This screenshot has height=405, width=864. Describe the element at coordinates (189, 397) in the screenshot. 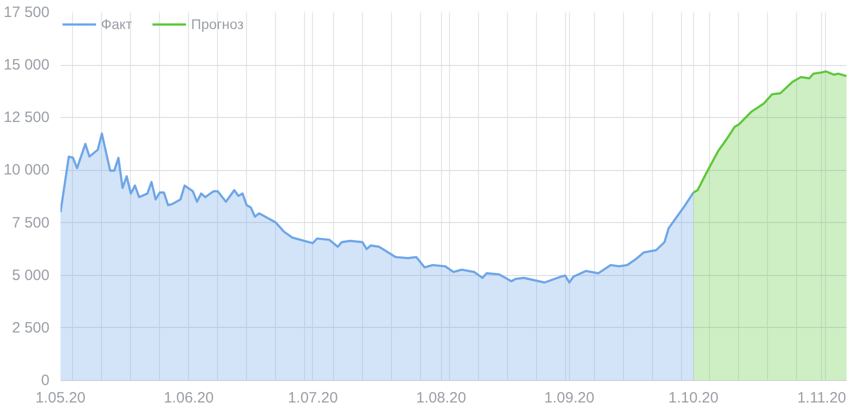

I see `x-tick-label: 1.06.20` at that location.